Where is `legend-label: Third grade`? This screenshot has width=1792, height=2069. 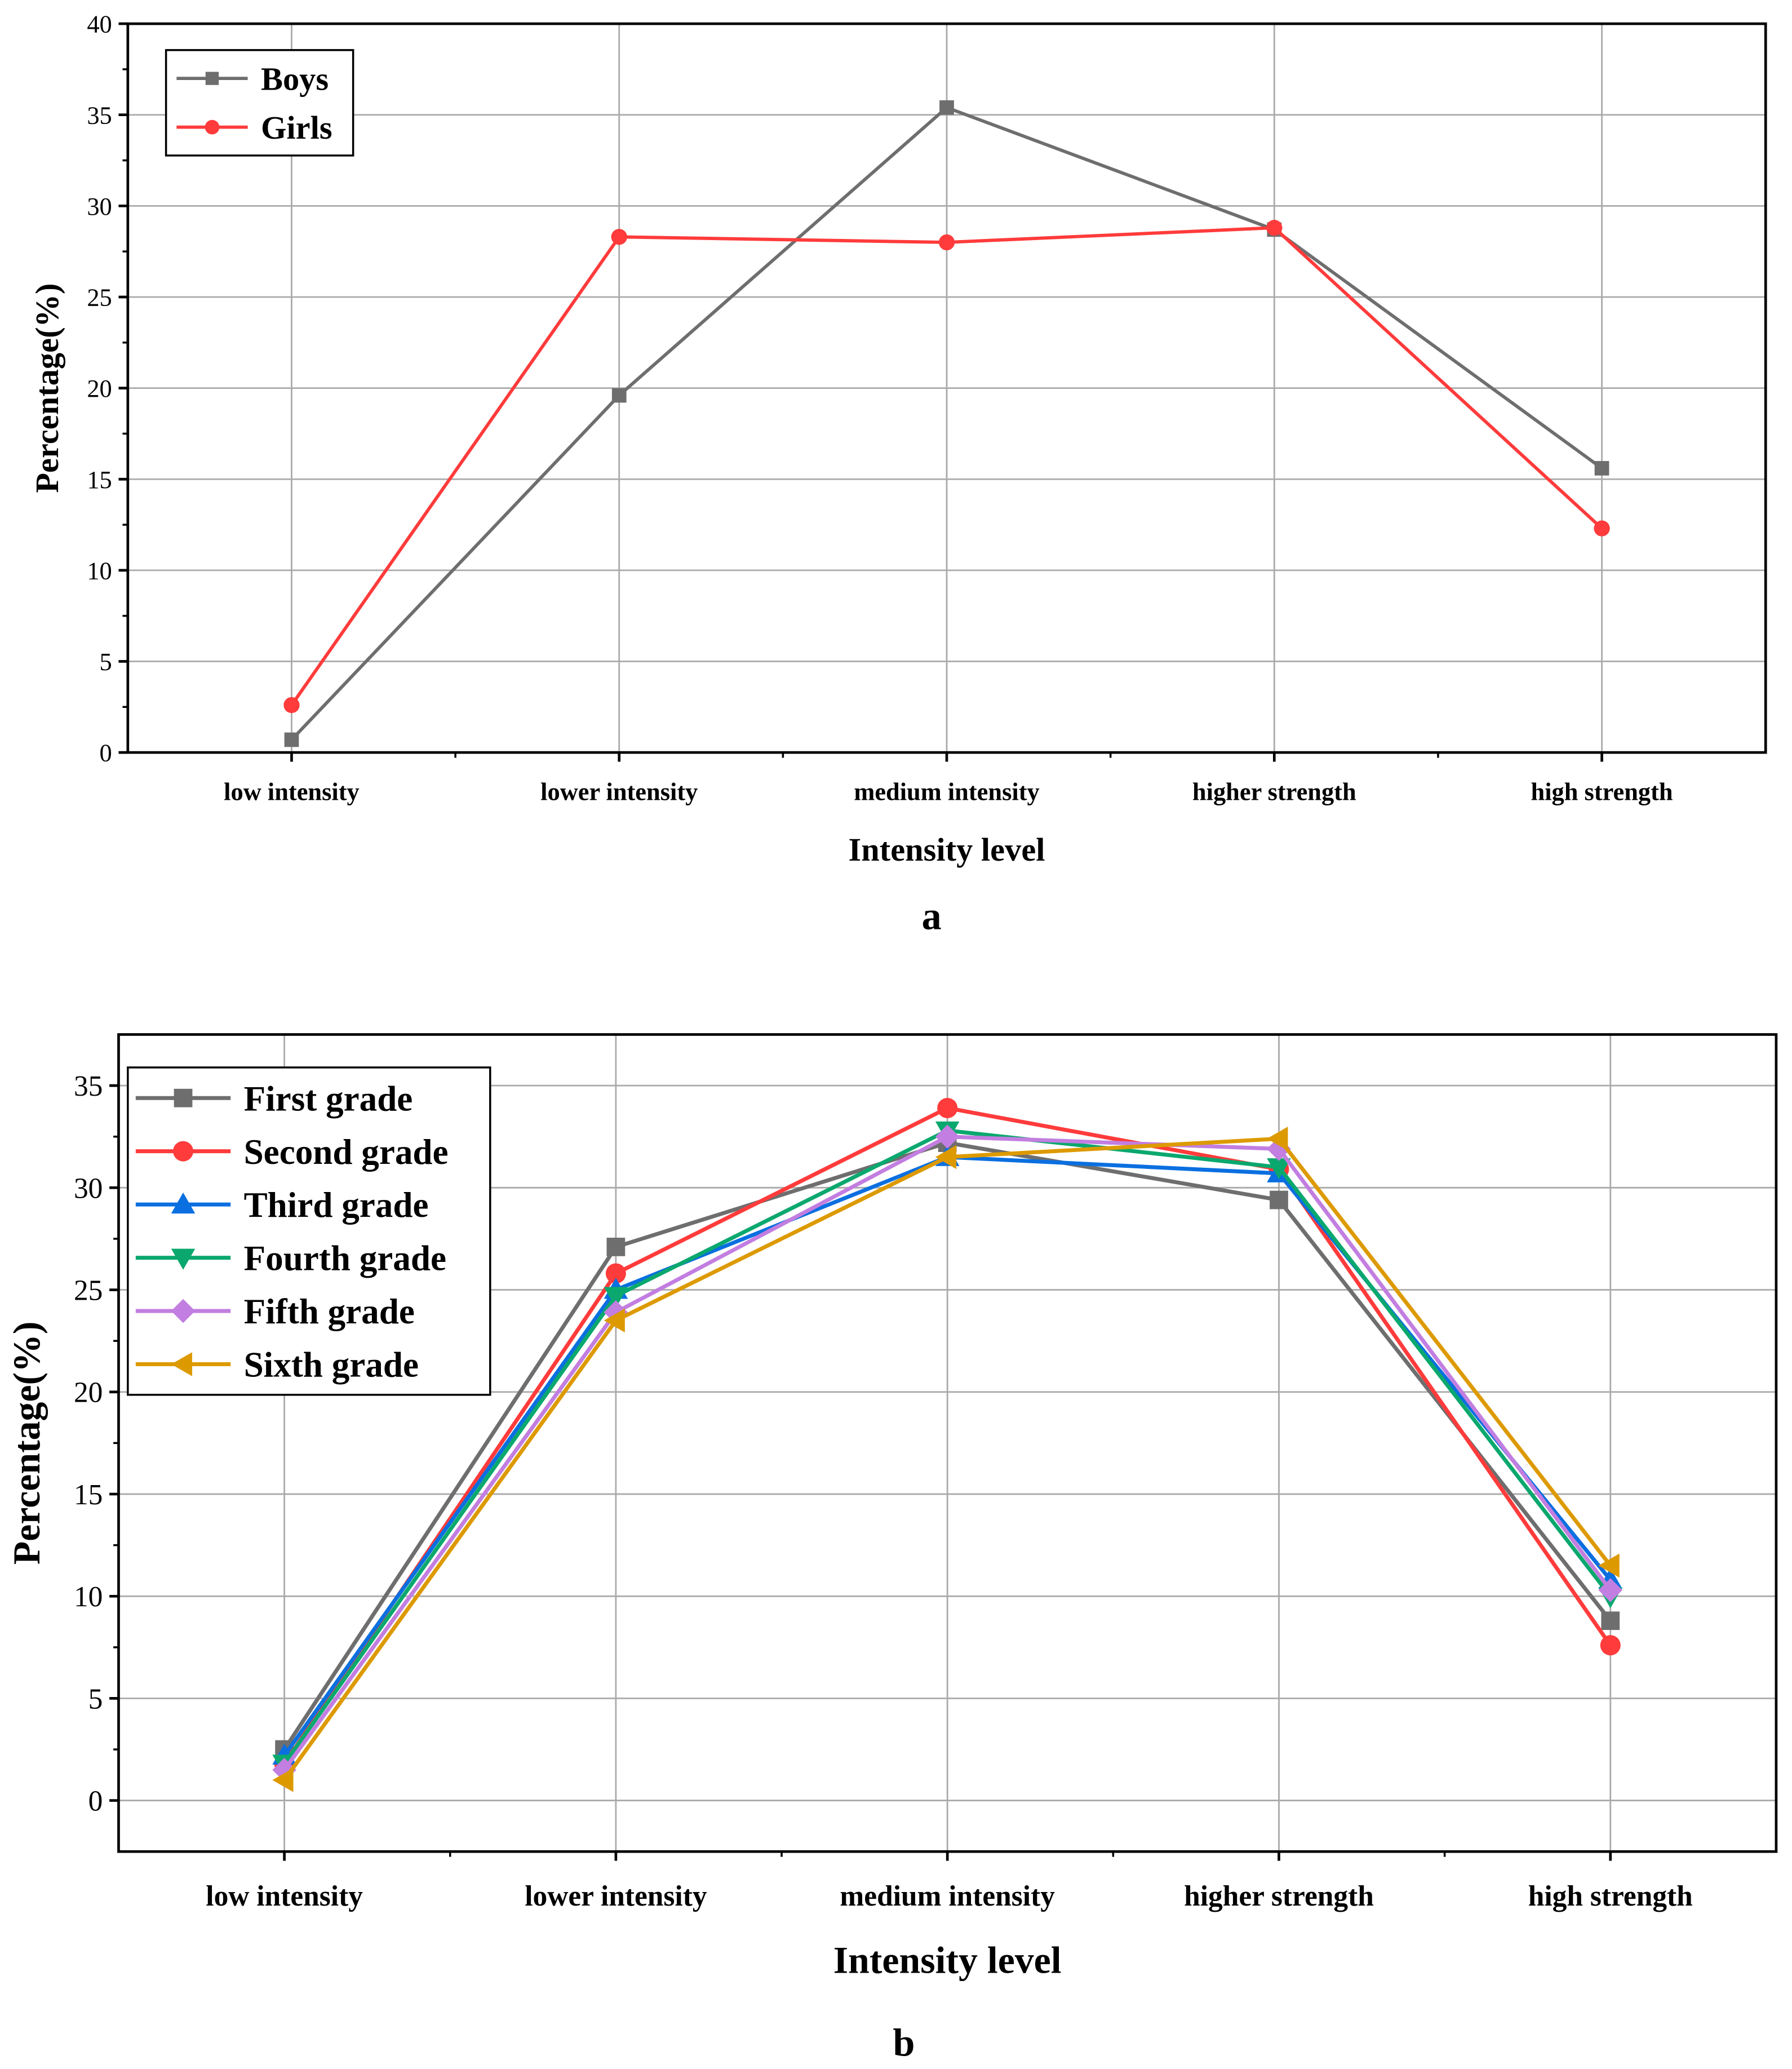
legend-label: Third grade is located at coordinates (336, 1205).